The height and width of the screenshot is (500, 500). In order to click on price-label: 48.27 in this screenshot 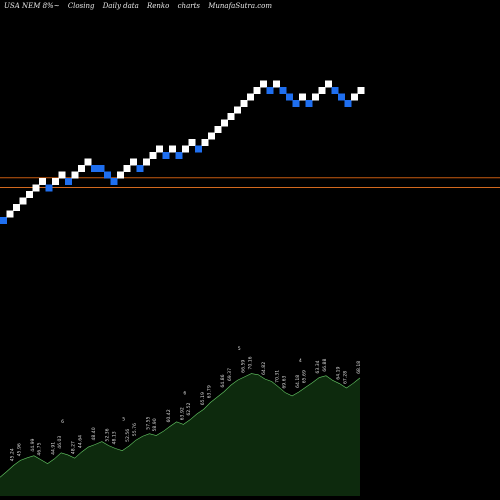, I will do `click(74, 447)`.